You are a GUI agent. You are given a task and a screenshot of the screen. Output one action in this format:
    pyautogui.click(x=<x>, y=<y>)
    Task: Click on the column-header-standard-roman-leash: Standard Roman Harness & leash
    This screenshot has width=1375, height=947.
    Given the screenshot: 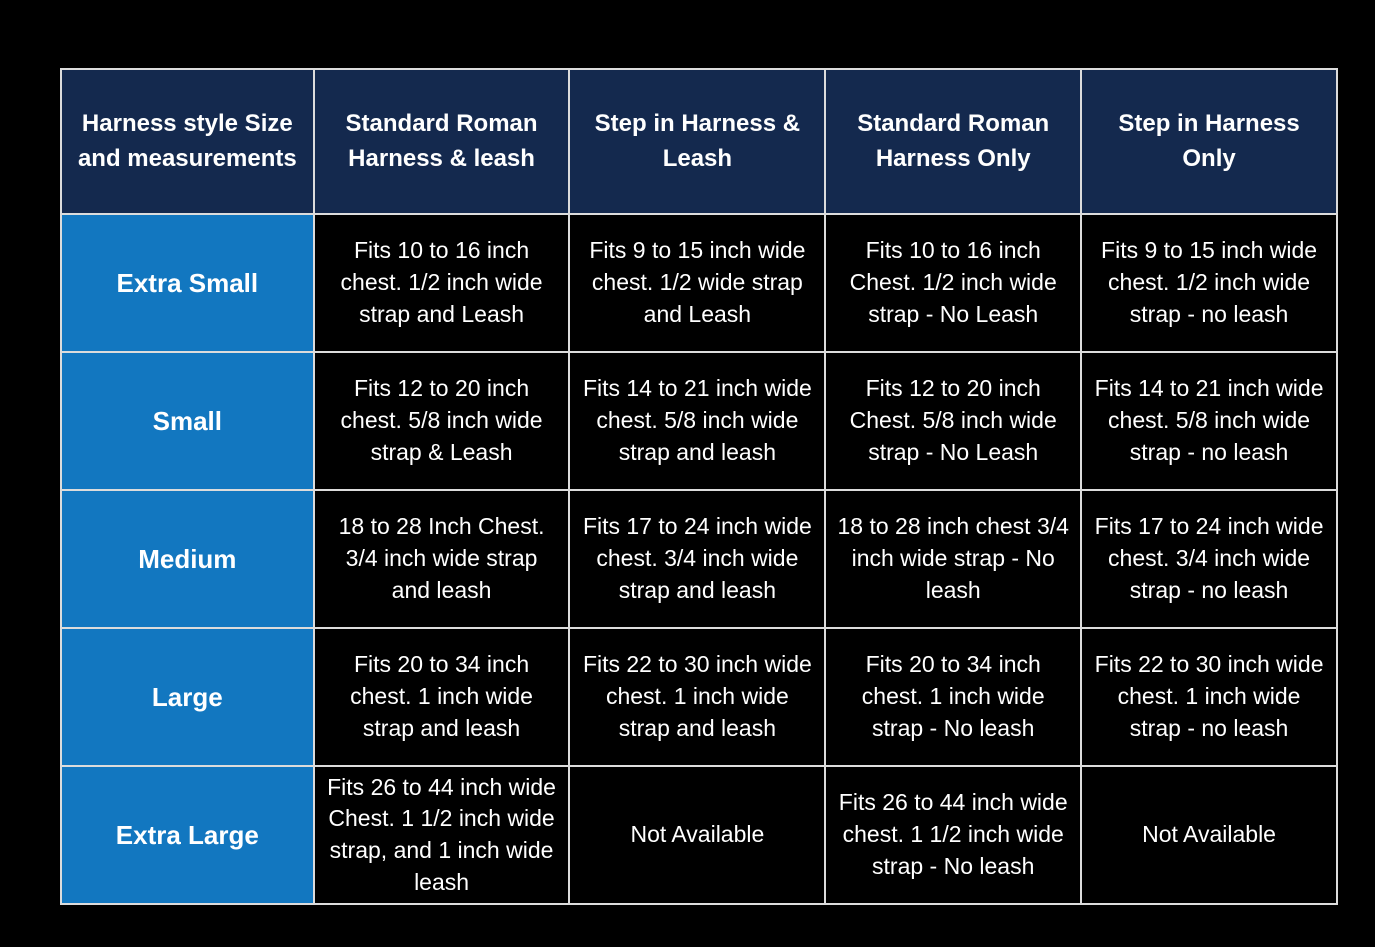 What is the action you would take?
    pyautogui.click(x=441, y=141)
    